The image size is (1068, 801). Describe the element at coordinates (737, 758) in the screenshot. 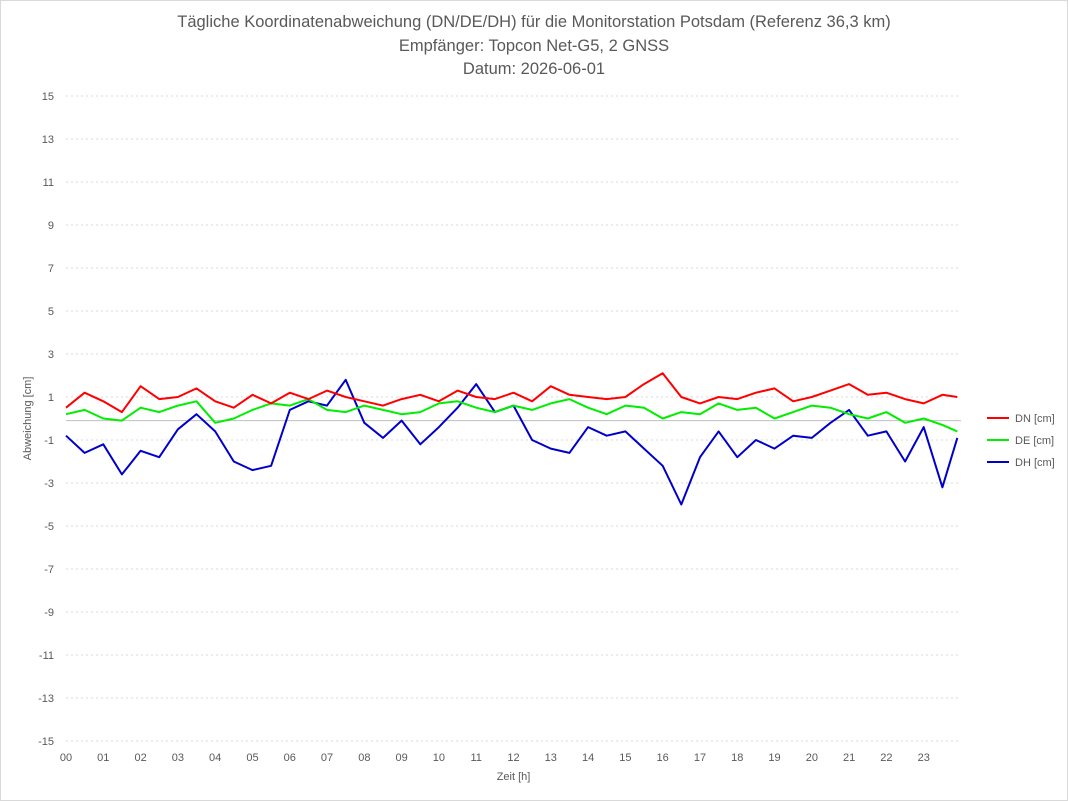

I see `x-tick-label: 18` at that location.